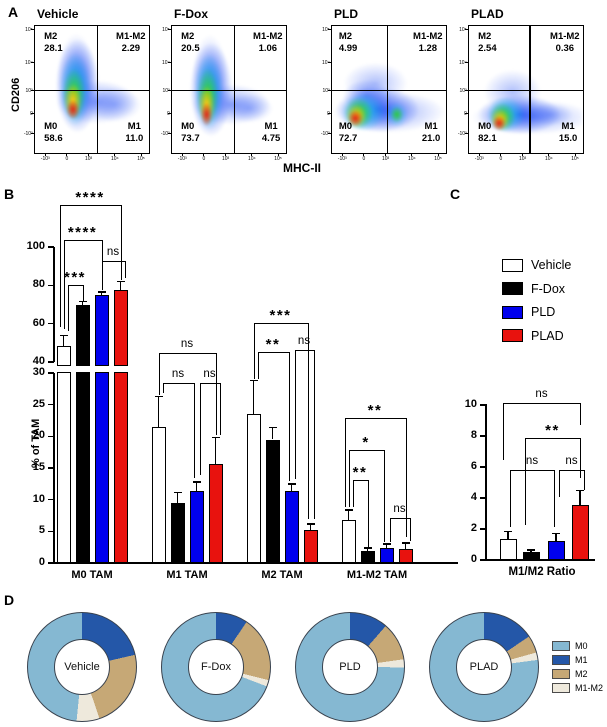  Describe the element at coordinates (455, 194) in the screenshot. I see `panel-c-label: C` at that location.